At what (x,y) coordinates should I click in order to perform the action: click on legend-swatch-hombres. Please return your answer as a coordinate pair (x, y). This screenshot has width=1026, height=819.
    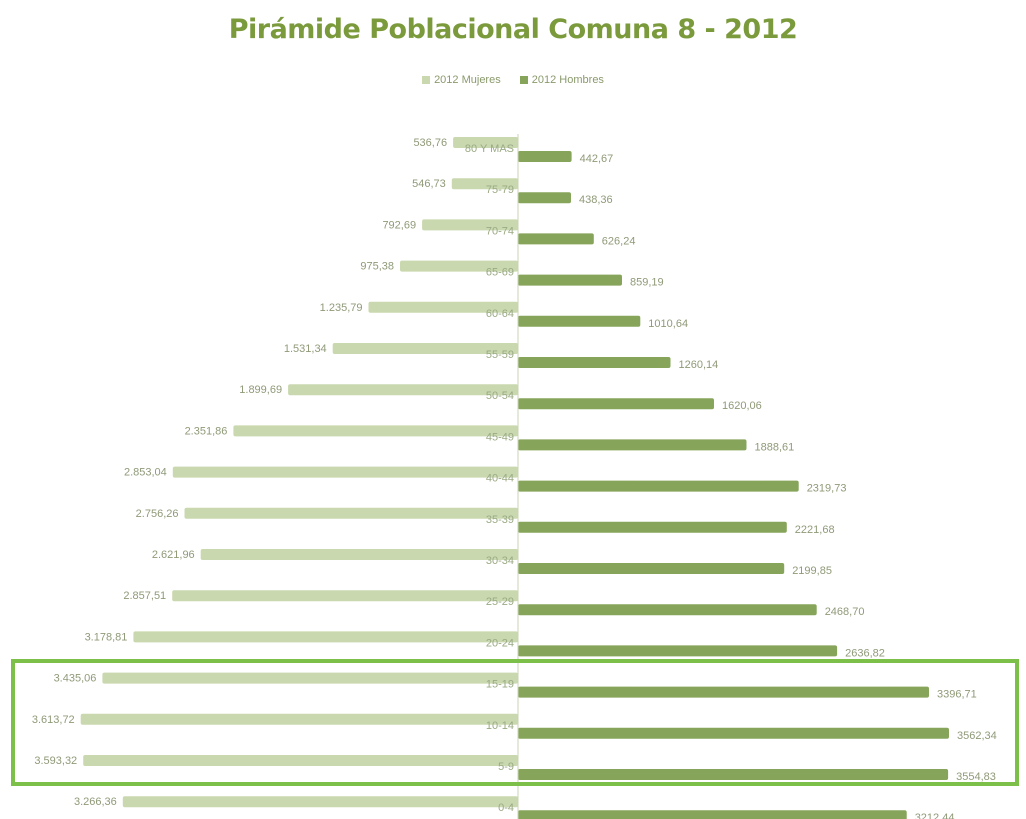
    Looking at the image, I should click on (523, 80).